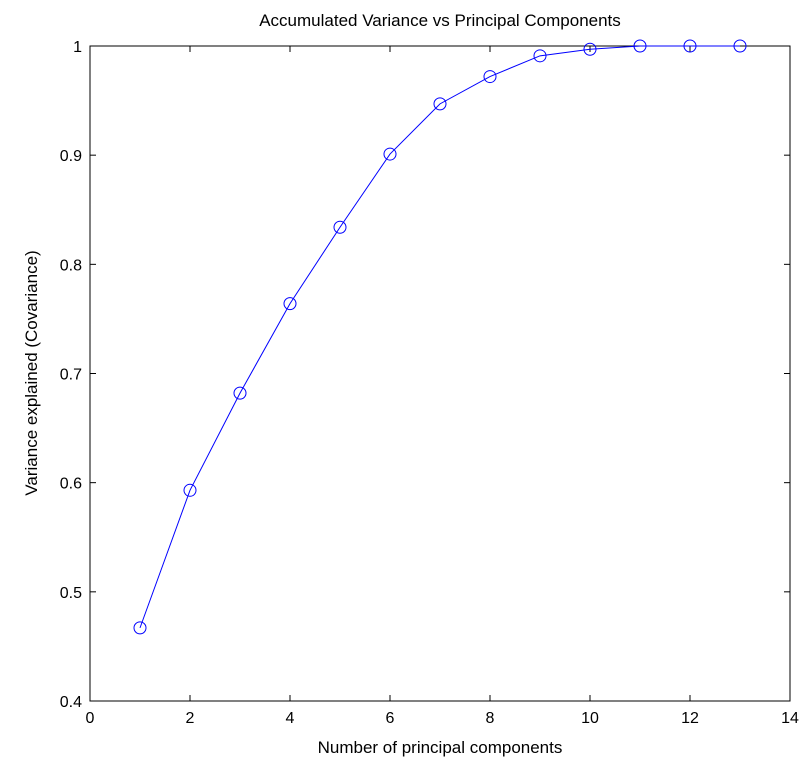  Describe the element at coordinates (690, 718) in the screenshot. I see `x-tick-label: 12` at that location.